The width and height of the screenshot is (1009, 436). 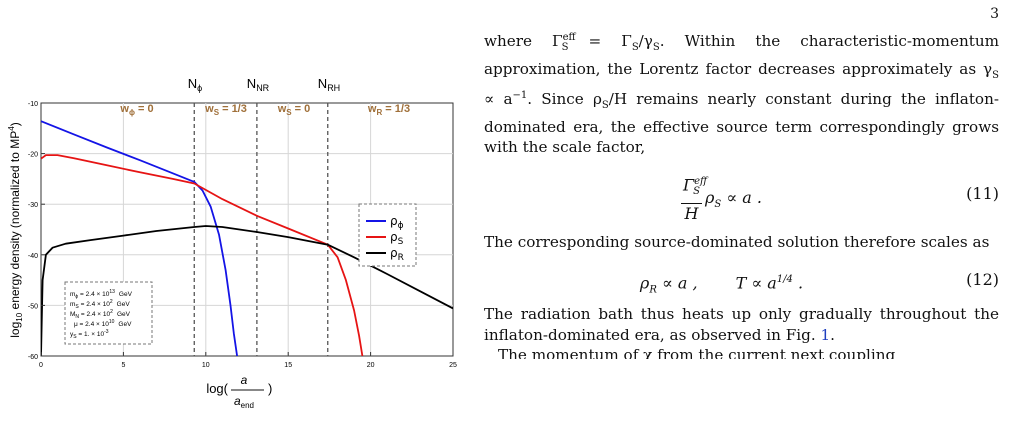 What do you see at coordinates (244, 402) in the screenshot?
I see `svg-text: aend` at bounding box center [244, 402].